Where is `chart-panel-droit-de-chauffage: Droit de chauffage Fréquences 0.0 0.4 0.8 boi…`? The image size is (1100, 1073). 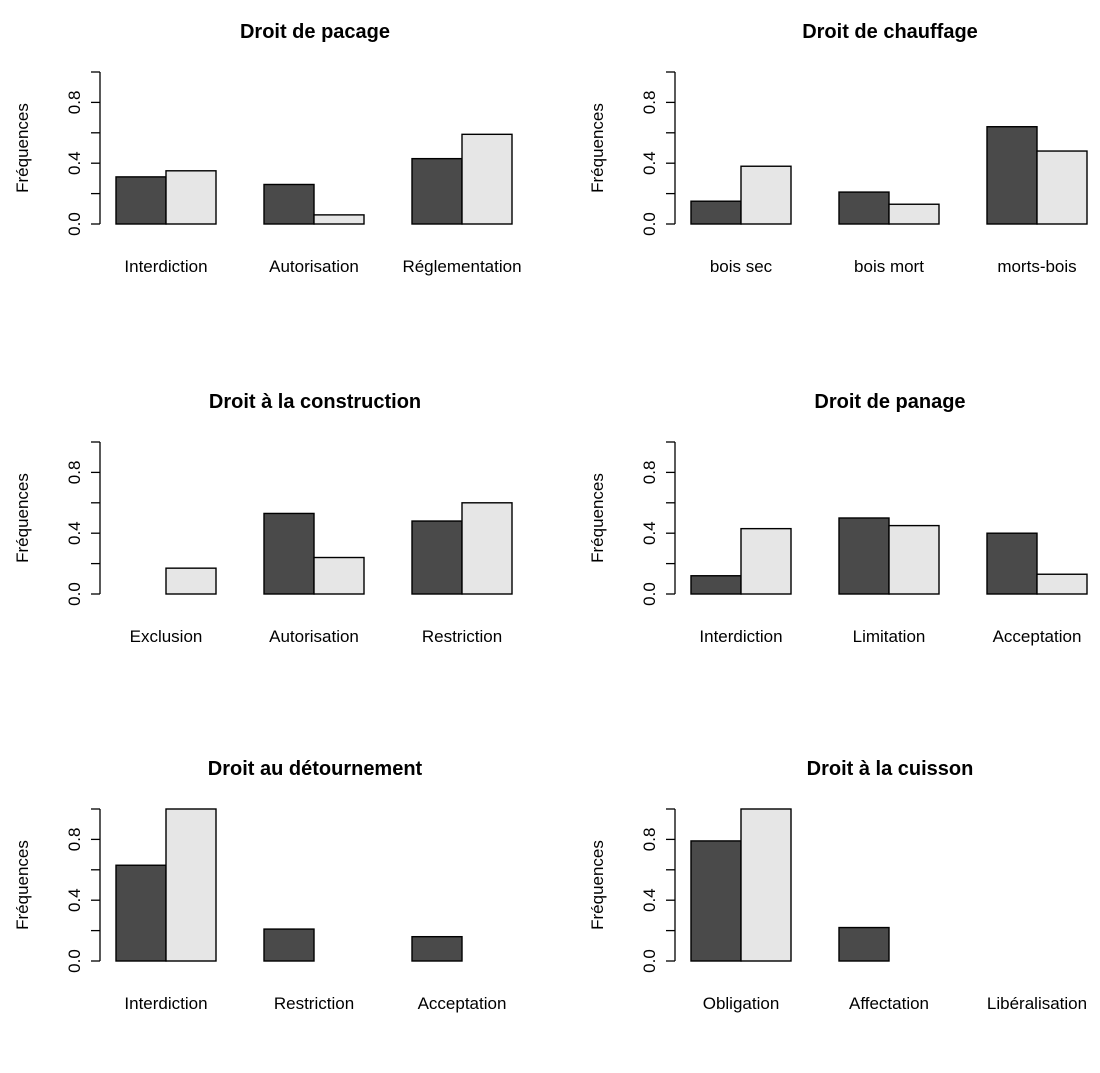 chart-panel-droit-de-chauffage: Droit de chauffage Fréquences 0.0 0.4 0.8 boi… is located at coordinates (837, 168).